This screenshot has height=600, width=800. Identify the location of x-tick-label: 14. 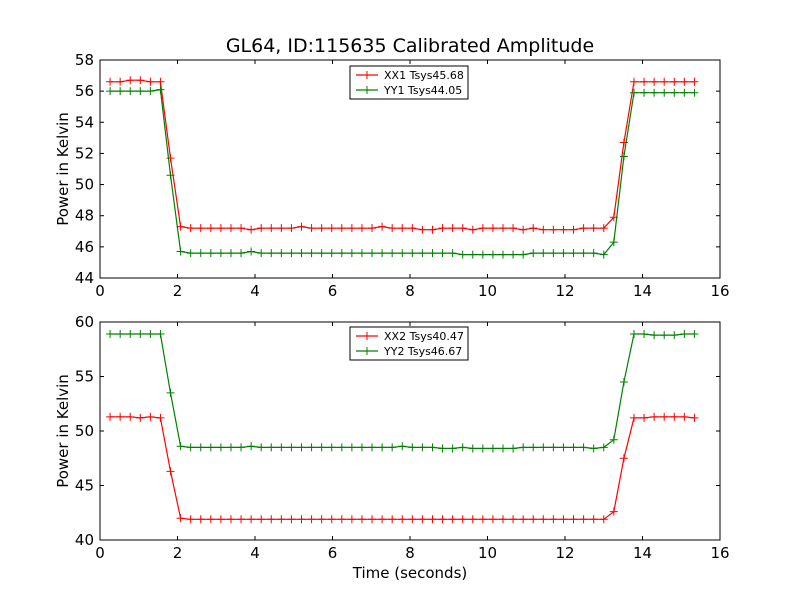
(642, 291).